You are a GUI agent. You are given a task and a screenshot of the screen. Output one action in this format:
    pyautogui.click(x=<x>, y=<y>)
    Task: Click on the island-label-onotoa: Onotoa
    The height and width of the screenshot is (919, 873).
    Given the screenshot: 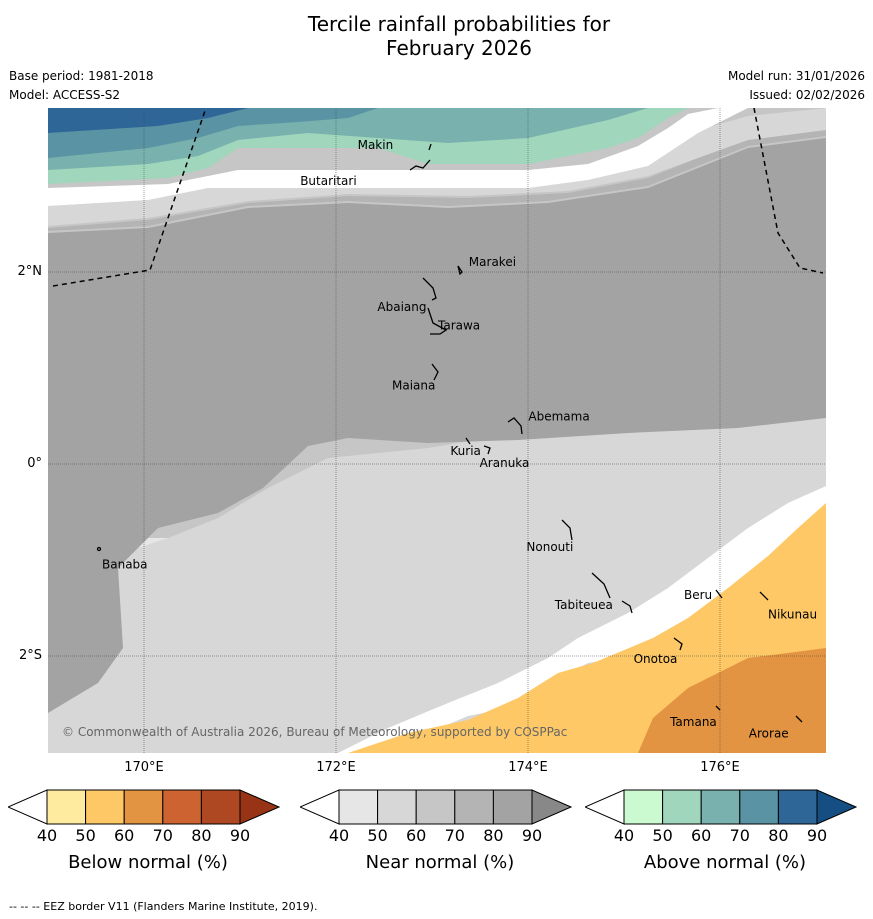 What is the action you would take?
    pyautogui.click(x=656, y=659)
    